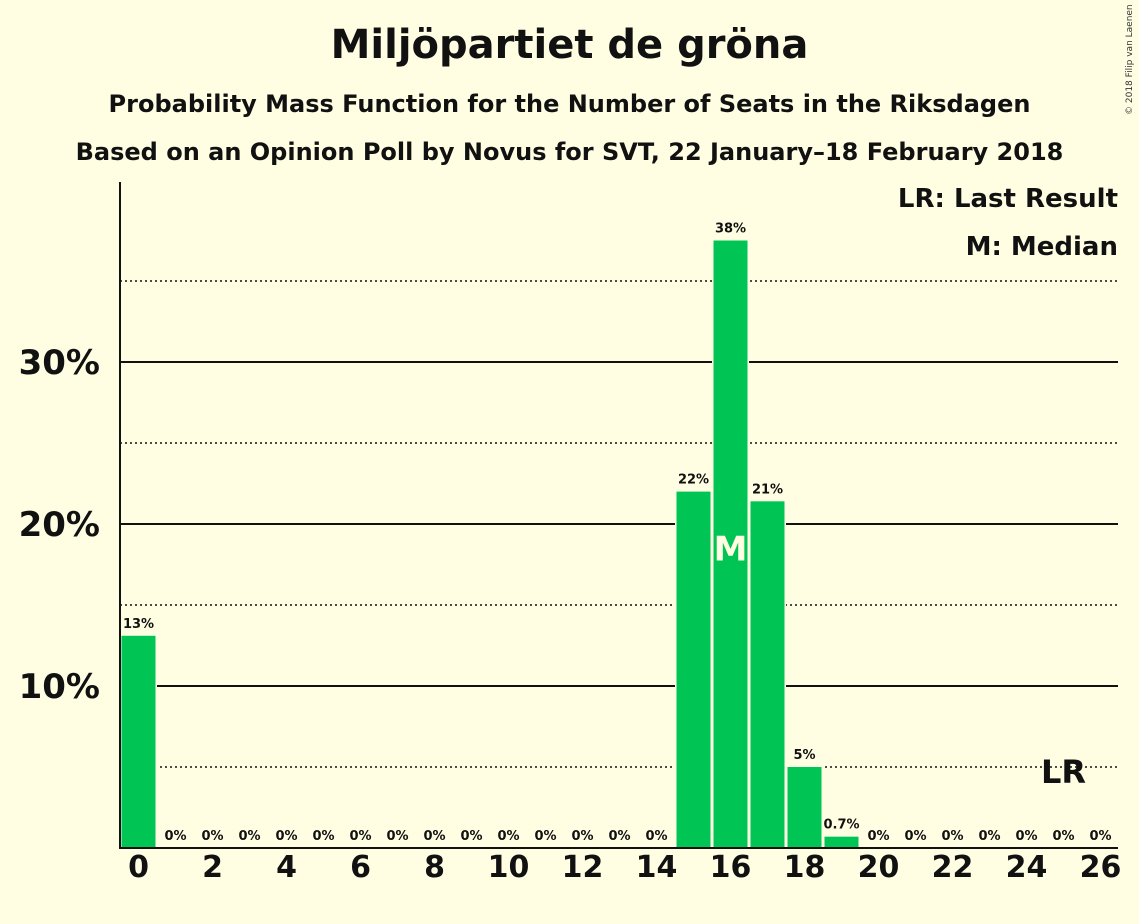  Describe the element at coordinates (1101, 867) in the screenshot. I see `x-tick-label: 26` at that location.